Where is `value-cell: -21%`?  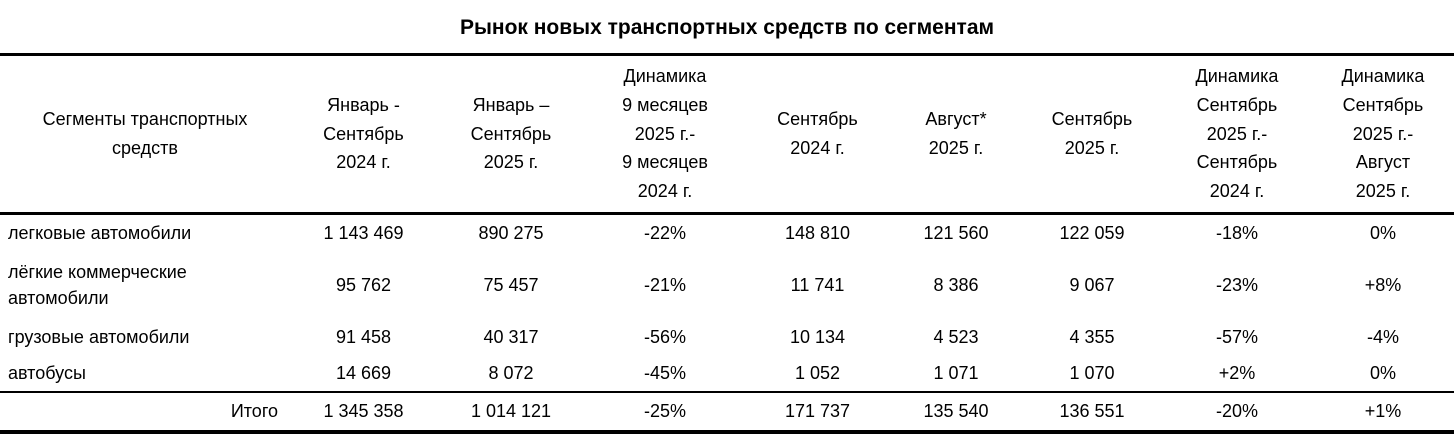 value-cell: -21% is located at coordinates (665, 285).